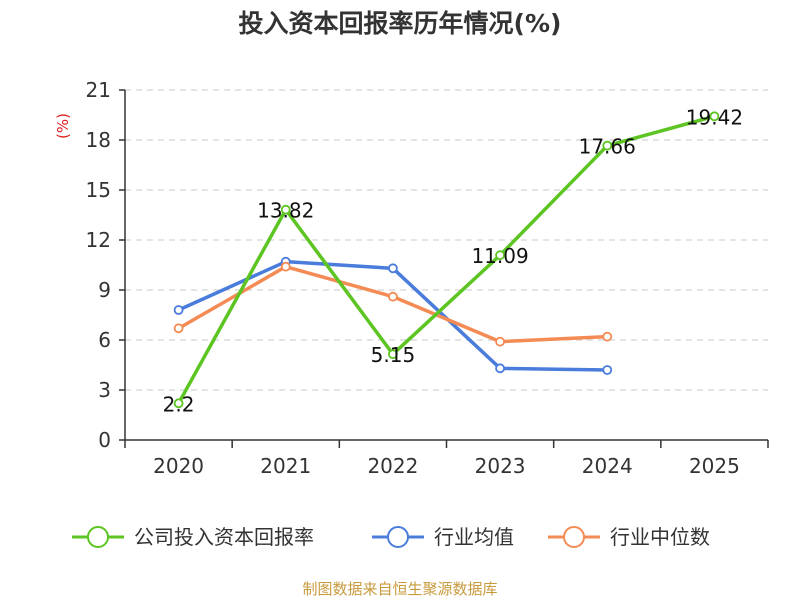 The height and width of the screenshot is (600, 800). What do you see at coordinates (474, 537) in the screenshot?
I see `legend-label: 行业均值` at bounding box center [474, 537].